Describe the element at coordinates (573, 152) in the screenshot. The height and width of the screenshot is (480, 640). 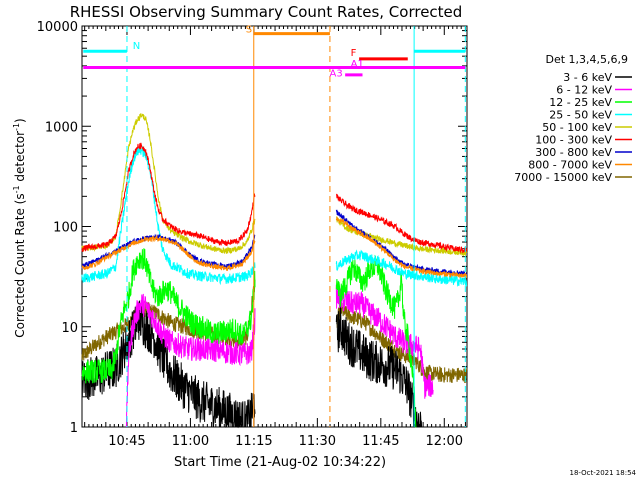
I see `legend-label-7: 300 - 800 keV` at that location.